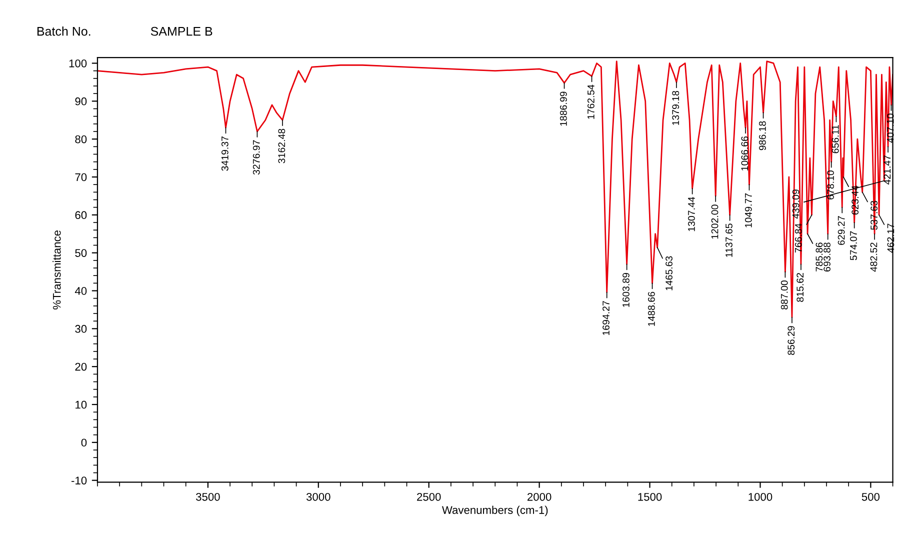  Describe the element at coordinates (81, 101) in the screenshot. I see `y-tick-label: 90` at that location.